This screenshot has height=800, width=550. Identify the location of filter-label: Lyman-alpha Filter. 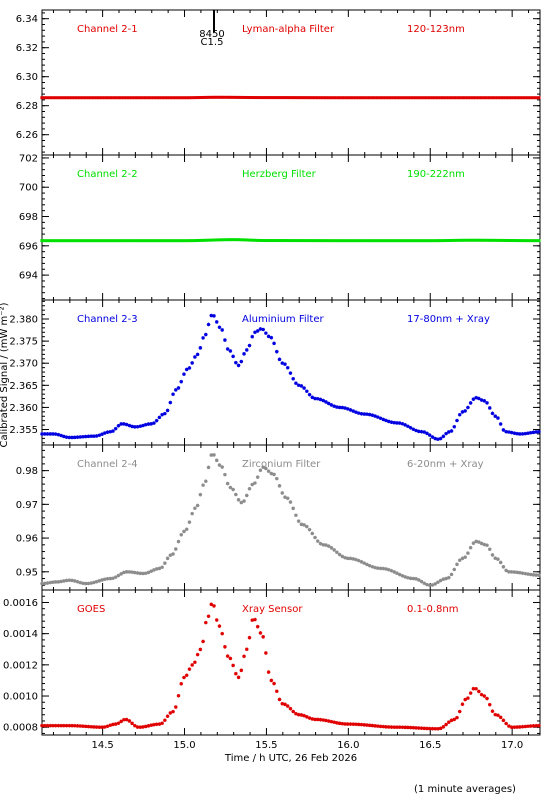
(288, 29).